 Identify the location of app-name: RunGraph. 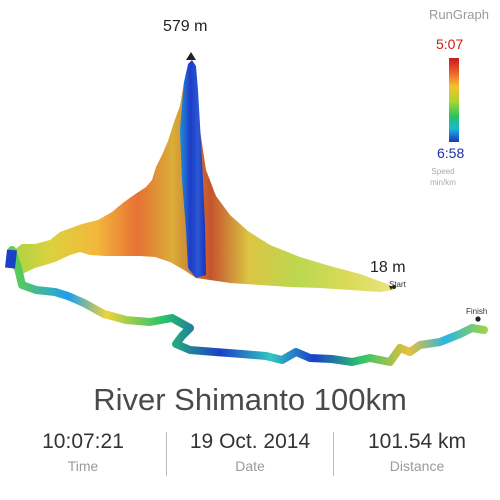
(459, 14).